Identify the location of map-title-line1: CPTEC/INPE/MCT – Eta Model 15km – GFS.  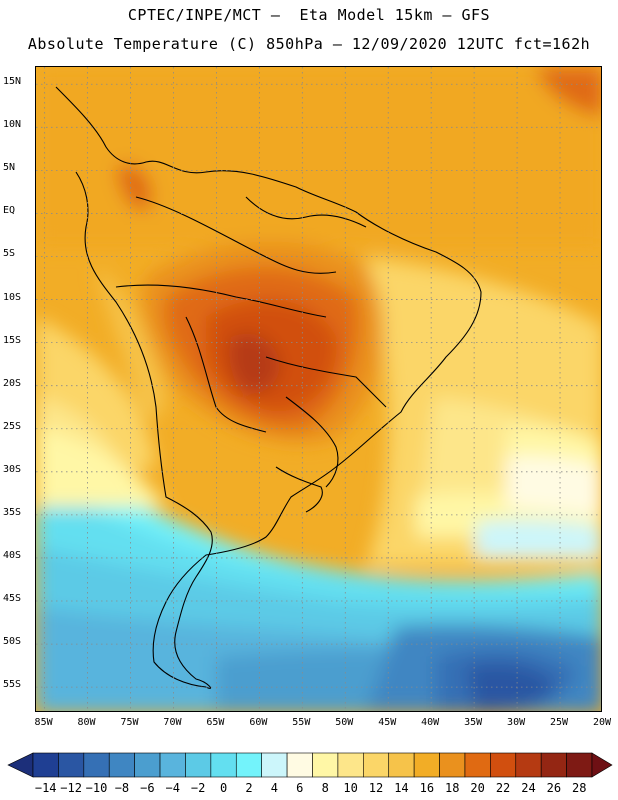
(309, 15).